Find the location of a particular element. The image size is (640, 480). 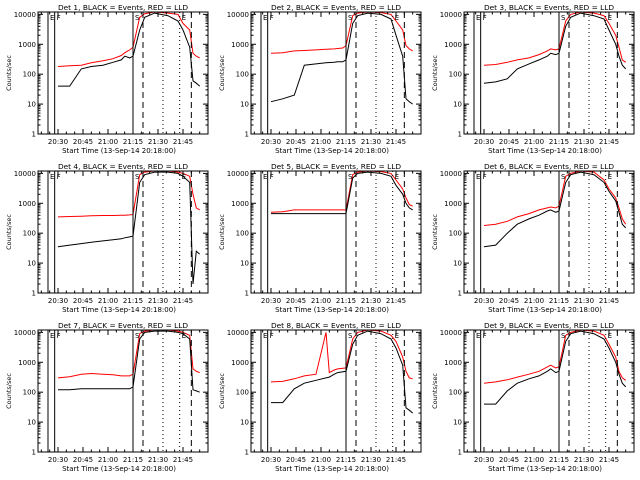

panel-title: Det 8, BLACK = Events, RED = LLD is located at coordinates (336, 325).